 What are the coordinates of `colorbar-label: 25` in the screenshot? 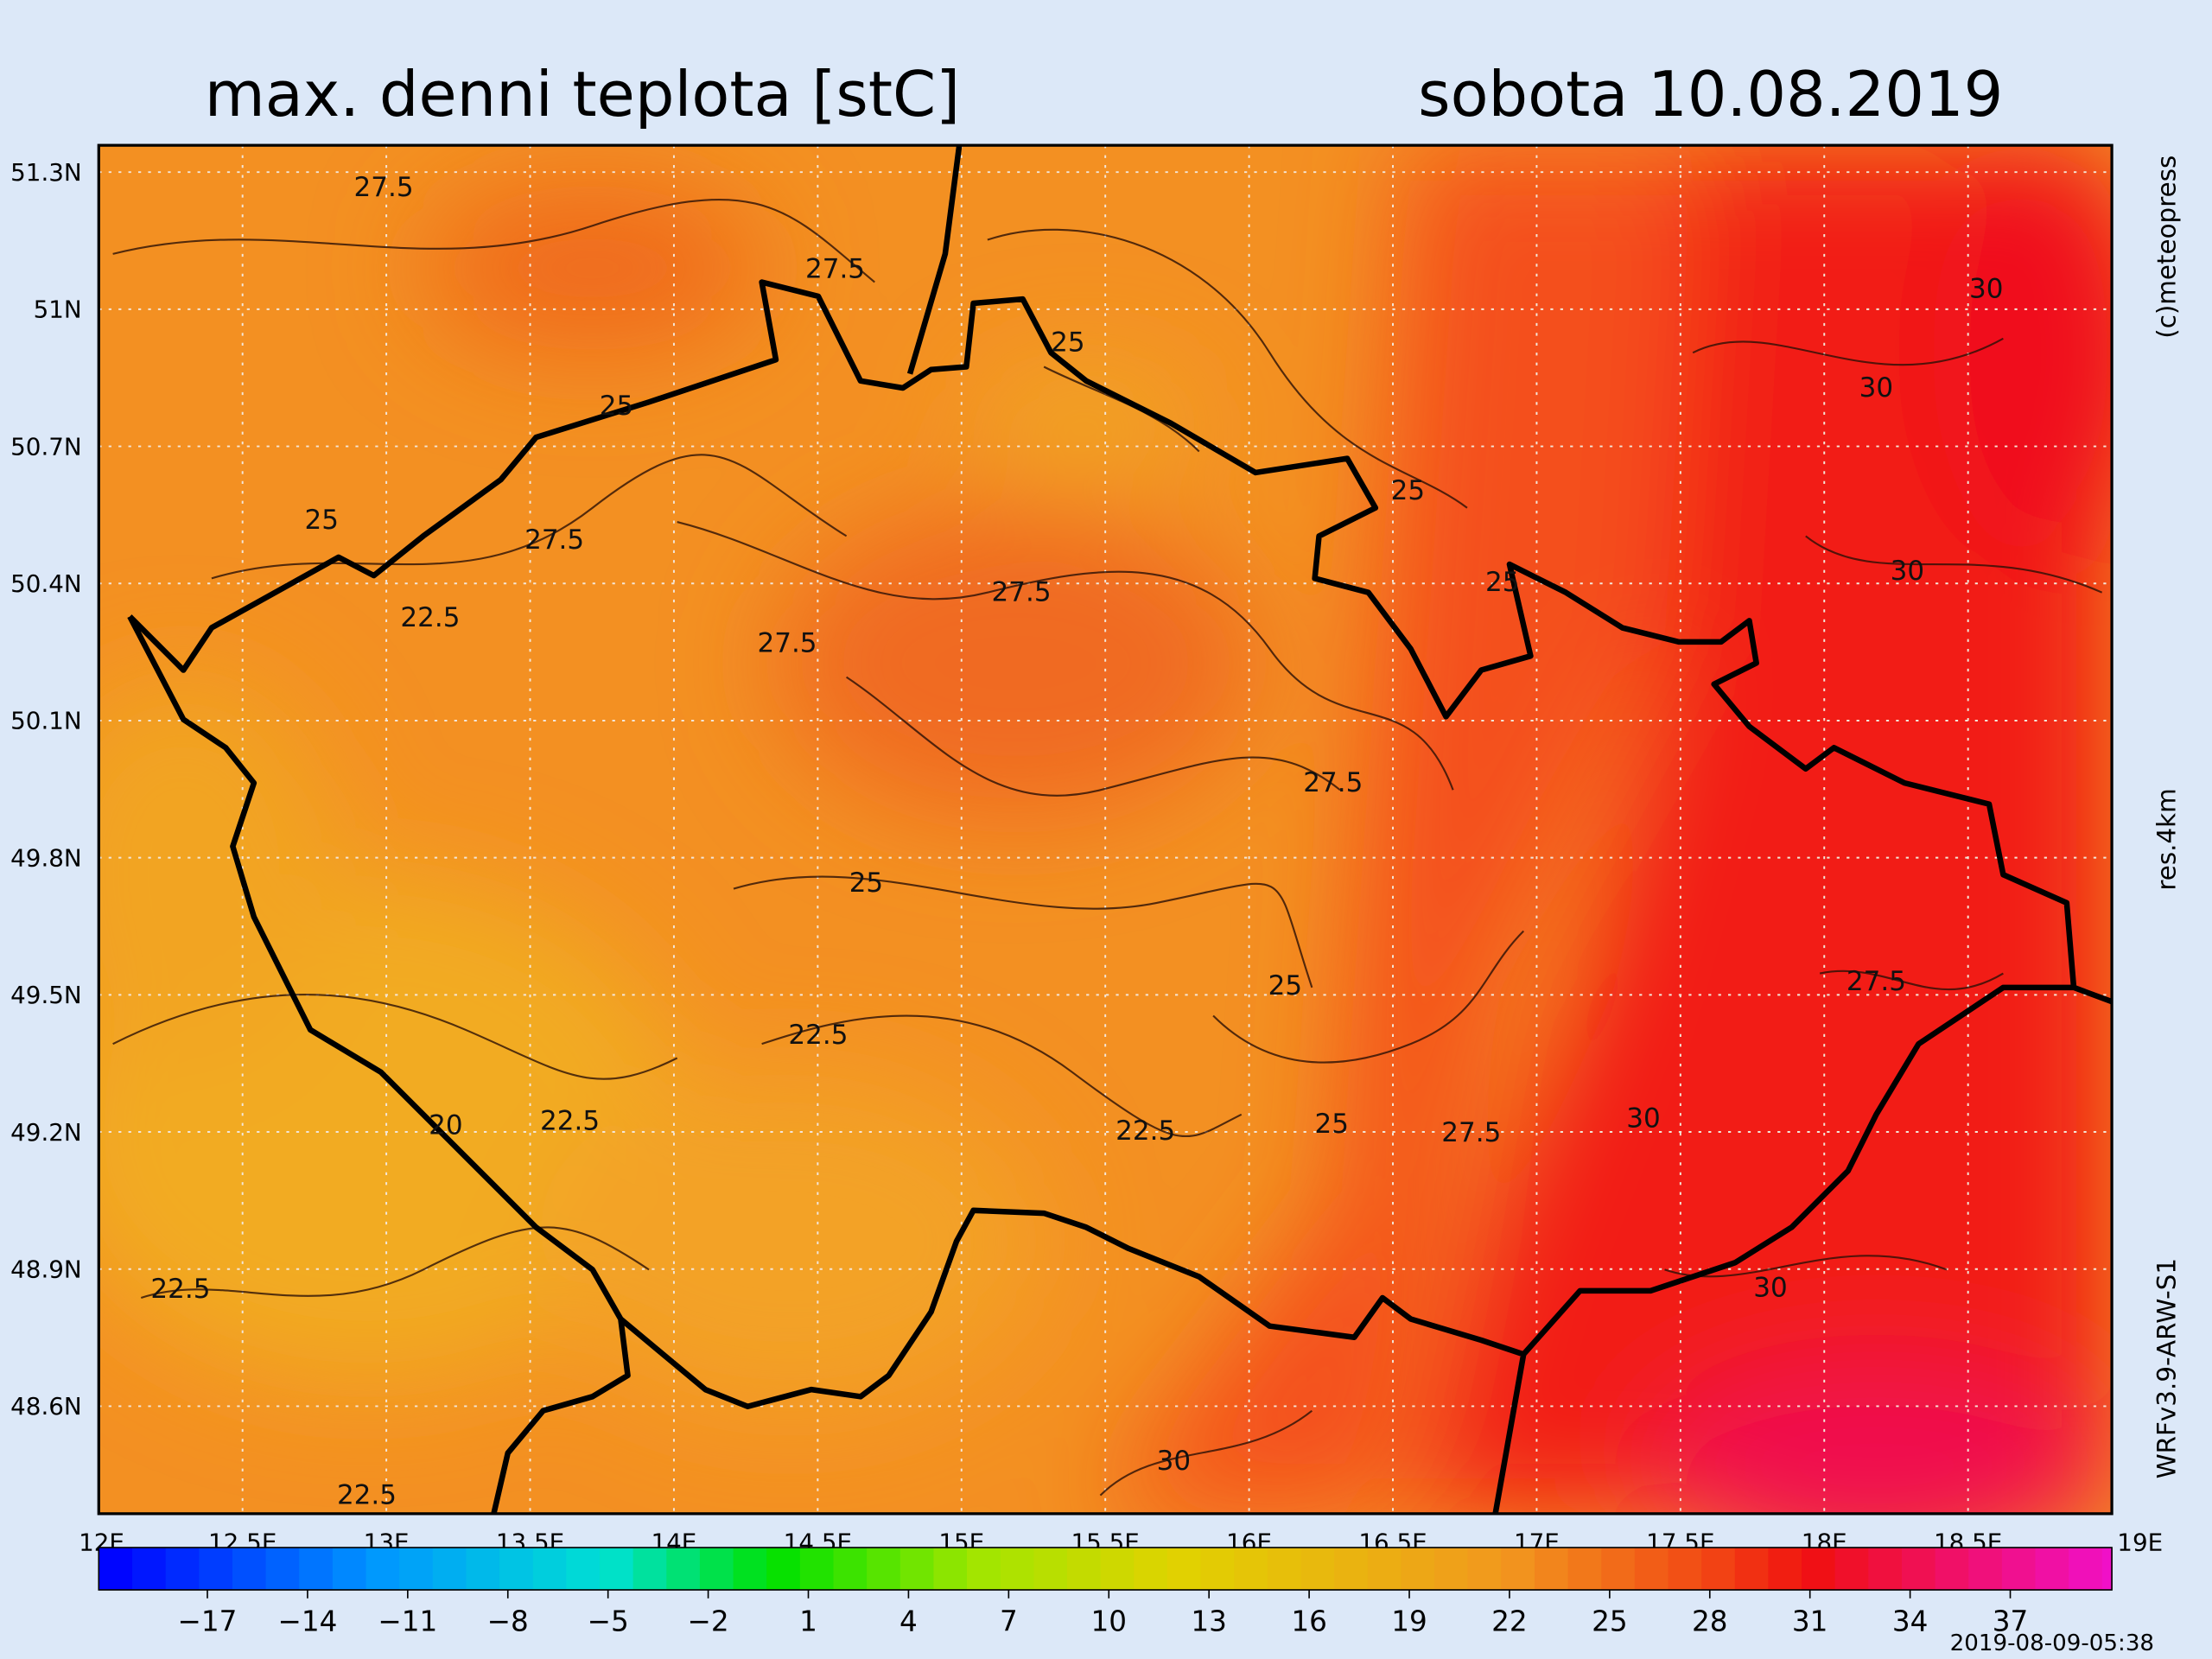 It's located at (1610, 1621).